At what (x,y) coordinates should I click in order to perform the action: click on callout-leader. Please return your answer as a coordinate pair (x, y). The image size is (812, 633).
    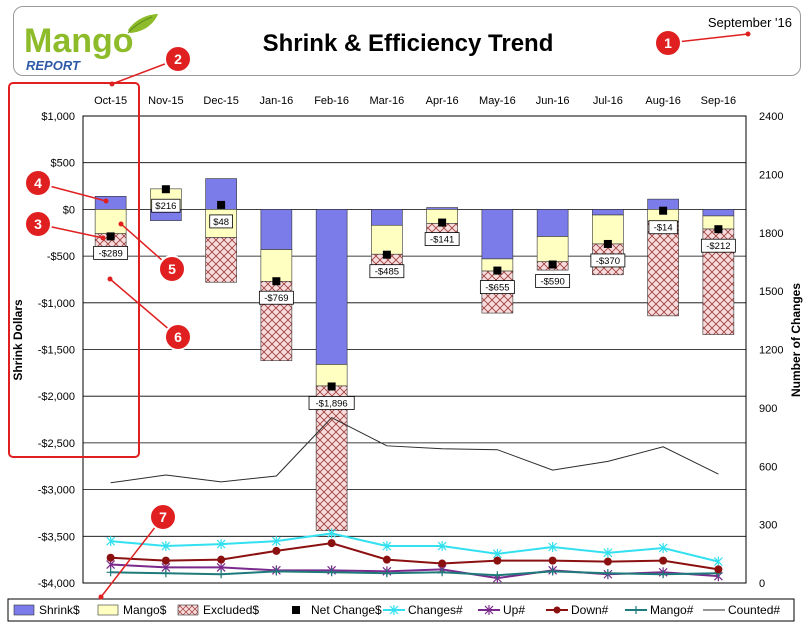
    Looking at the image, I should click on (144, 308).